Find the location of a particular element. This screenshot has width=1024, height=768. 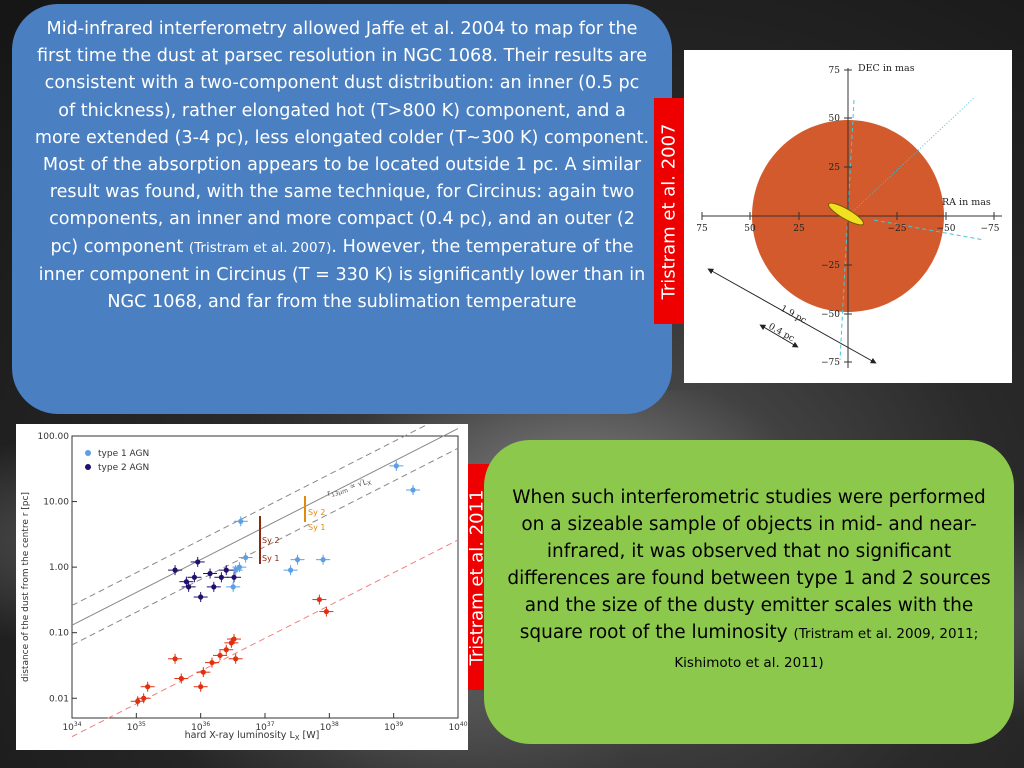

plot-frame is located at coordinates (265, 577).